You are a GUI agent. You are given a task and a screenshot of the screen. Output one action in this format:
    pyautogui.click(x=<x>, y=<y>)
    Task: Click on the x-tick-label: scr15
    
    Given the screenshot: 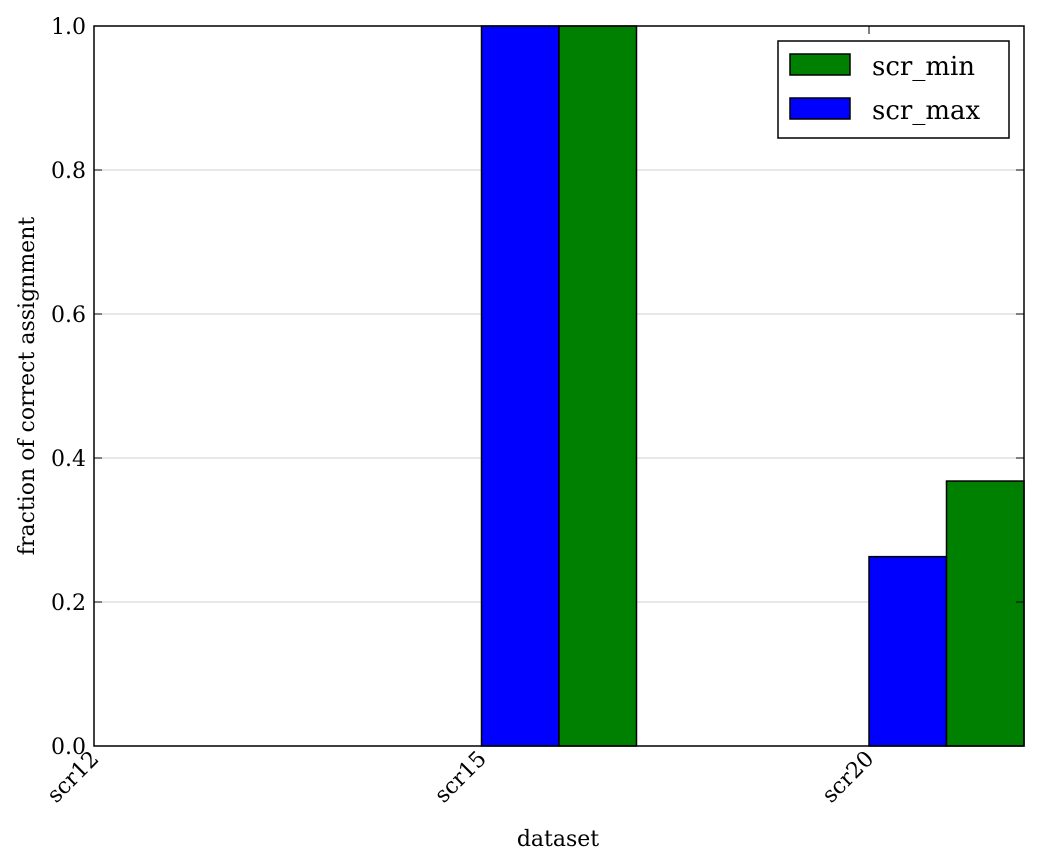 What is the action you would take?
    pyautogui.click(x=461, y=778)
    